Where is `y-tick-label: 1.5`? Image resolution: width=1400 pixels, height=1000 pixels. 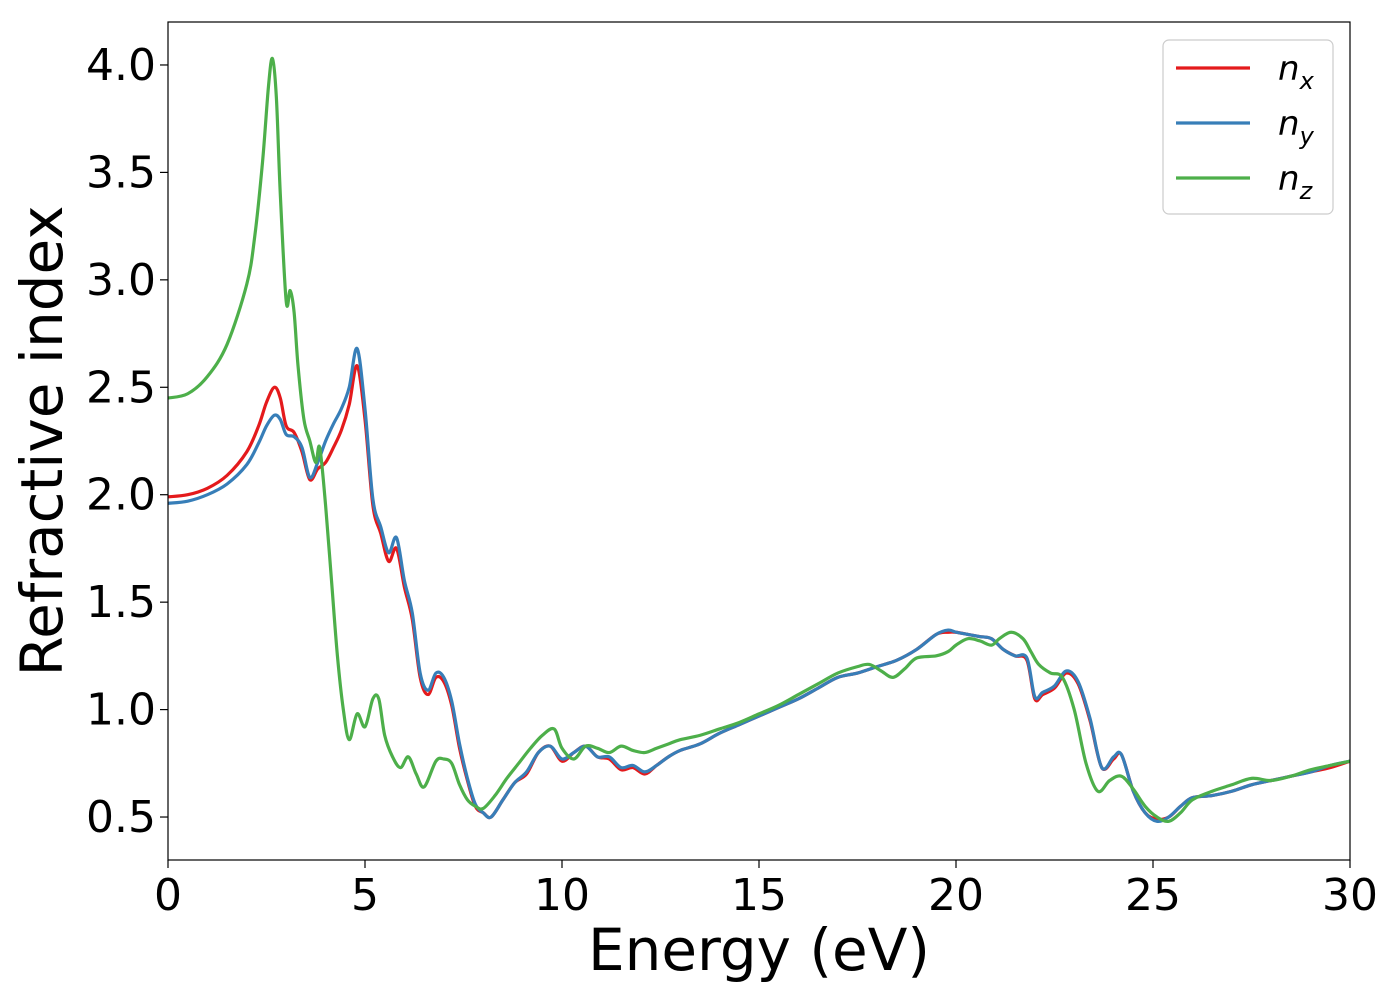
y-tick-label: 1.5 is located at coordinates (121, 602).